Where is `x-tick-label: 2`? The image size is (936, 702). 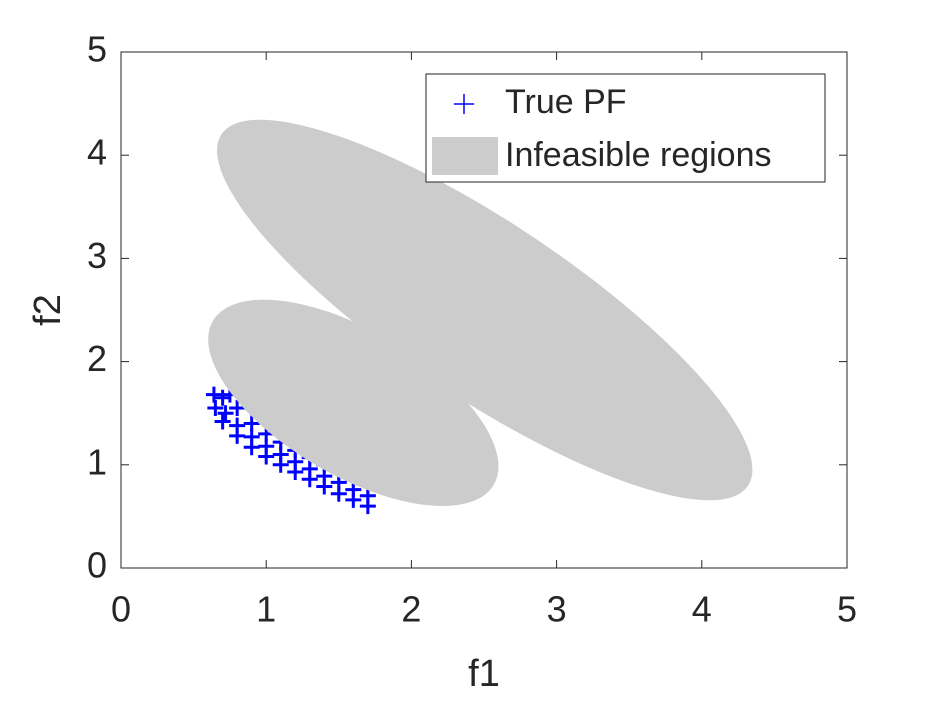 x-tick-label: 2 is located at coordinates (411, 609).